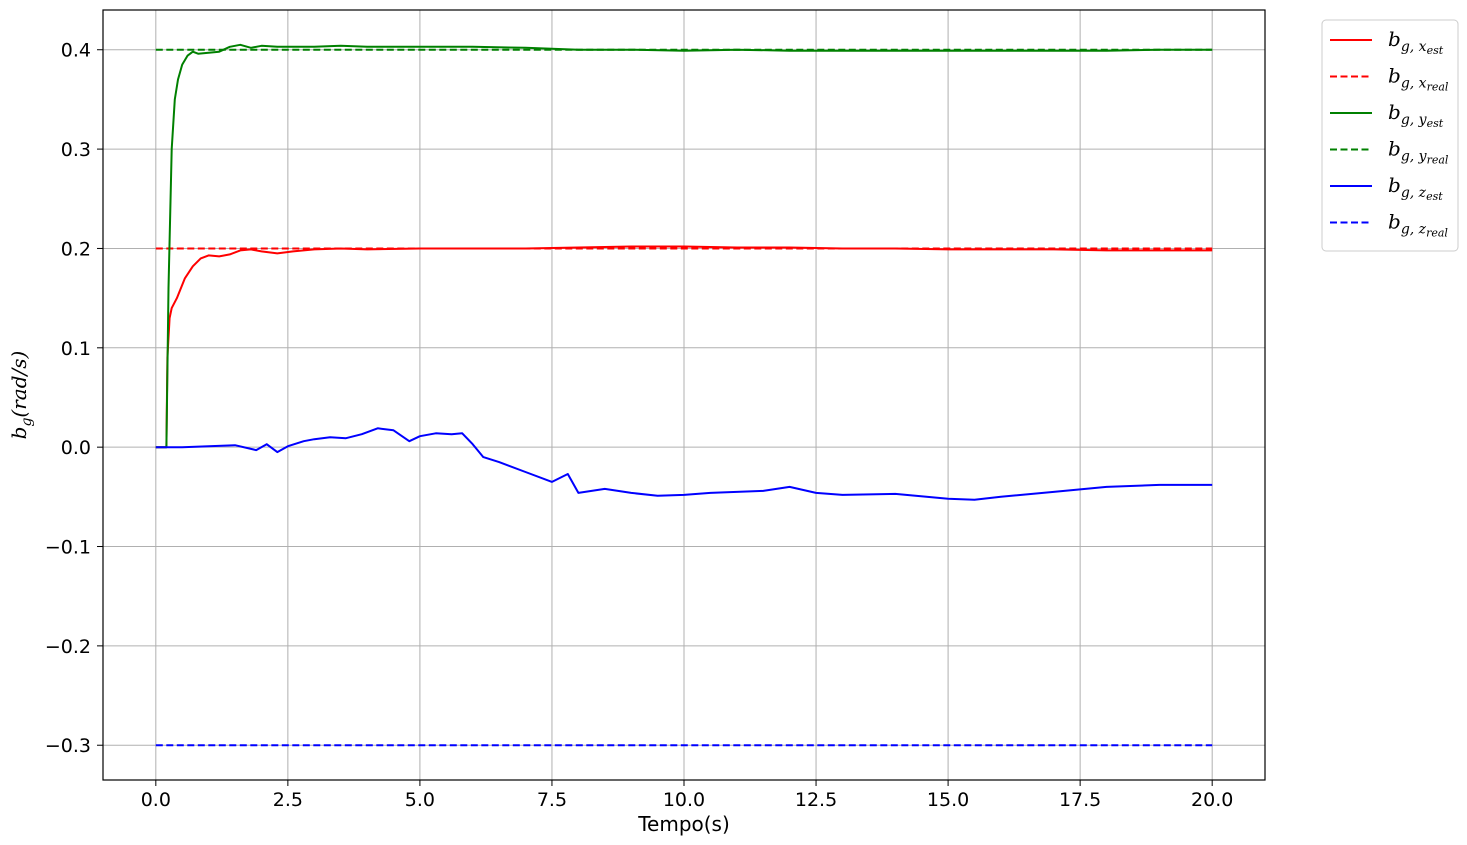 This screenshot has height=845, width=1467. Describe the element at coordinates (76, 249) in the screenshot. I see `y-tick-label-5: 0.2` at that location.